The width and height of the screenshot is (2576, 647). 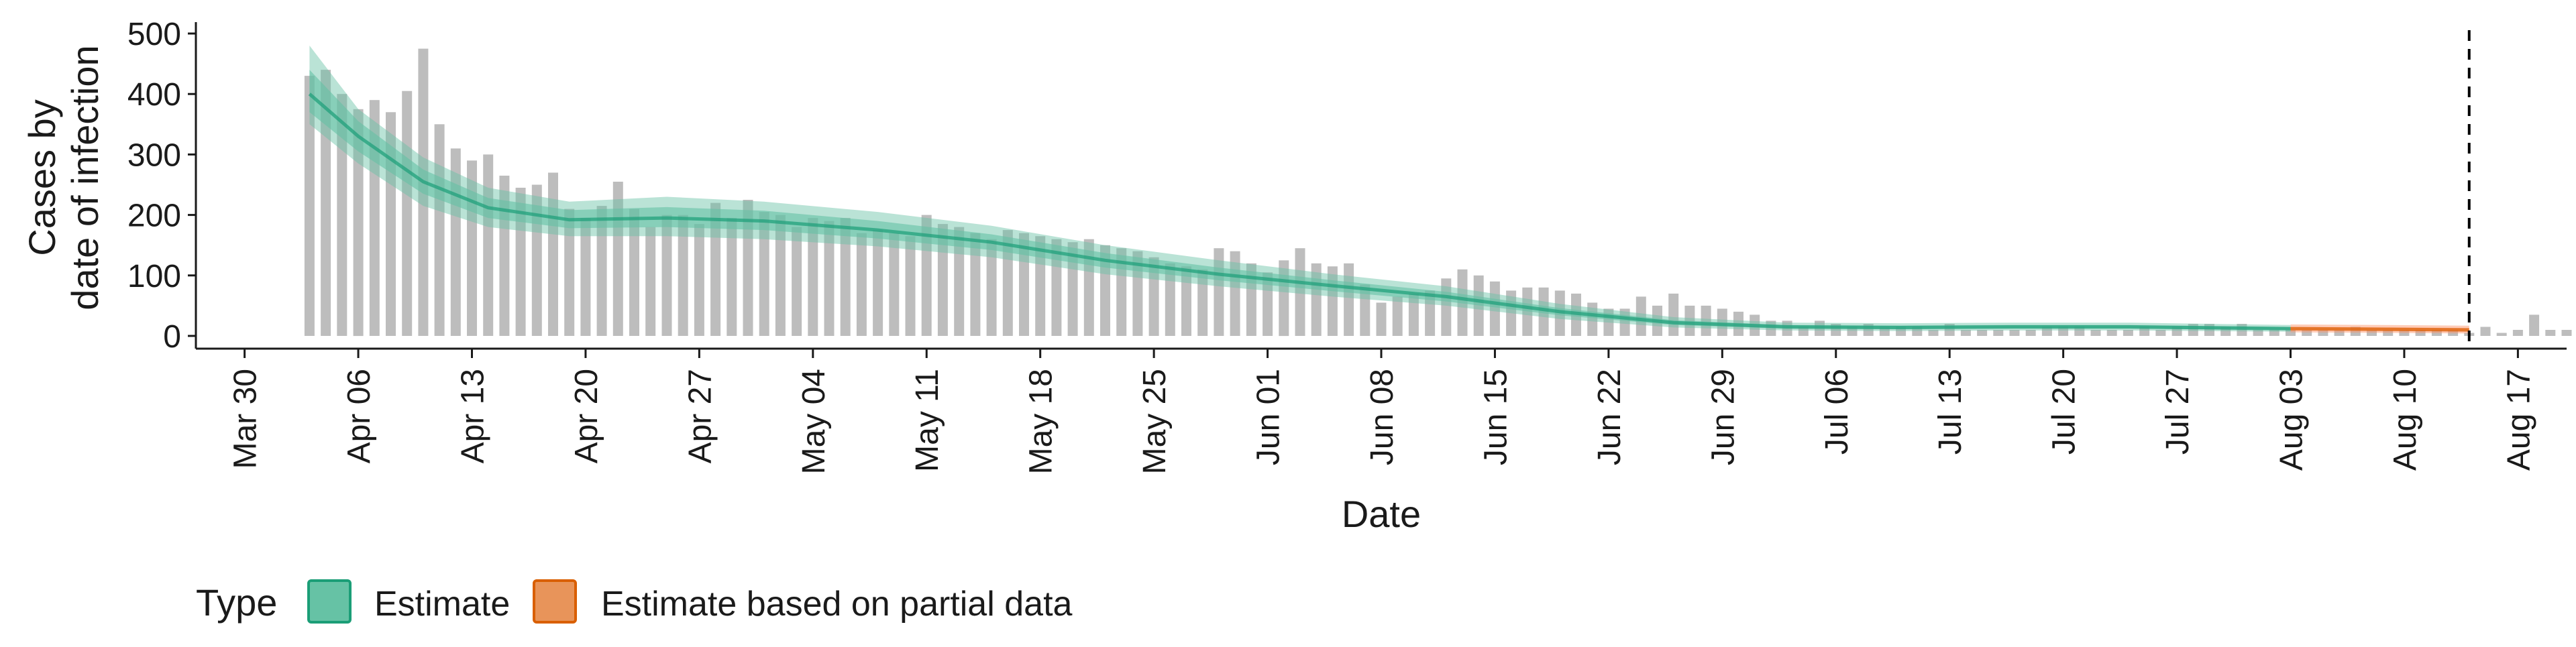 I want to click on x-tick-label: Apr 13, so click(x=473, y=416).